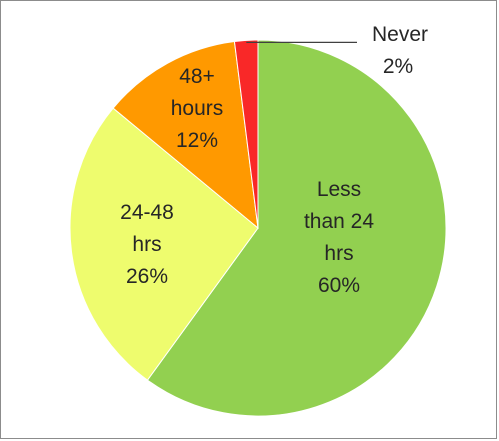 Image resolution: width=499 pixels, height=441 pixels. Describe the element at coordinates (147, 276) in the screenshot. I see `slice-pct-24-48: 26%` at that location.